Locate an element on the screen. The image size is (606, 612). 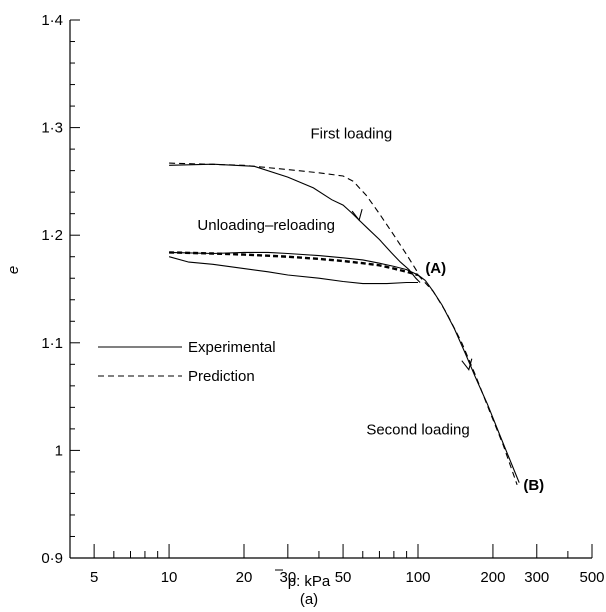
y-tick-label-5: 1·4 is located at coordinates (52, 20).